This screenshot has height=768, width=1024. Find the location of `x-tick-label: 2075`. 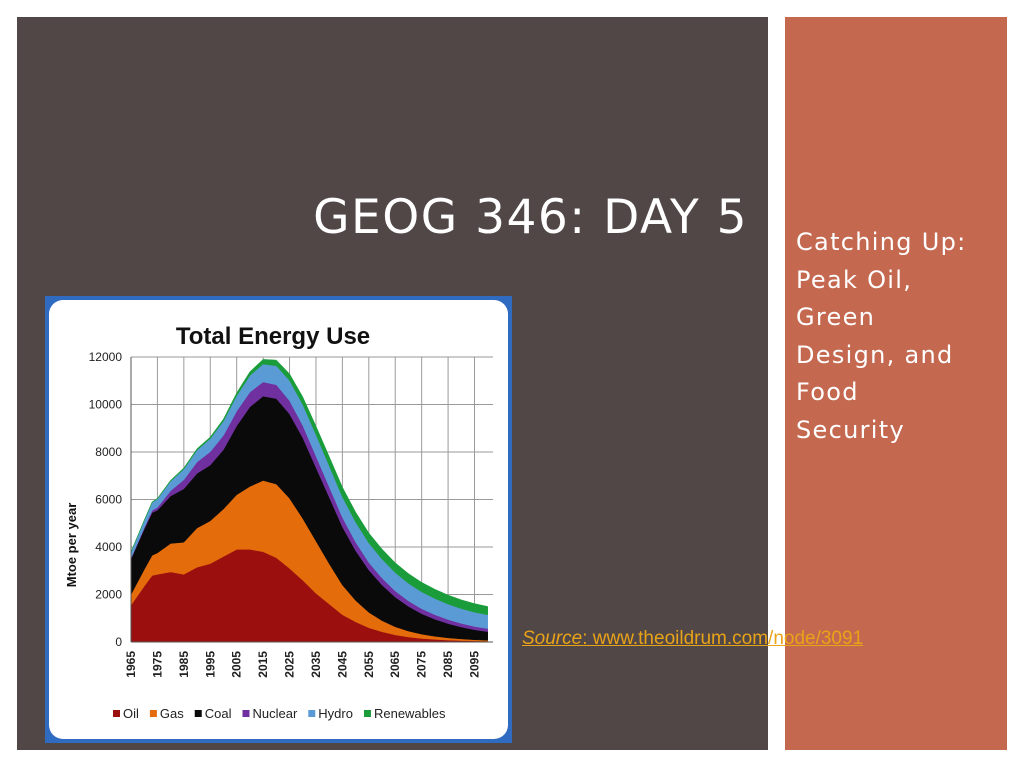

x-tick-label: 2075 is located at coordinates (422, 664).